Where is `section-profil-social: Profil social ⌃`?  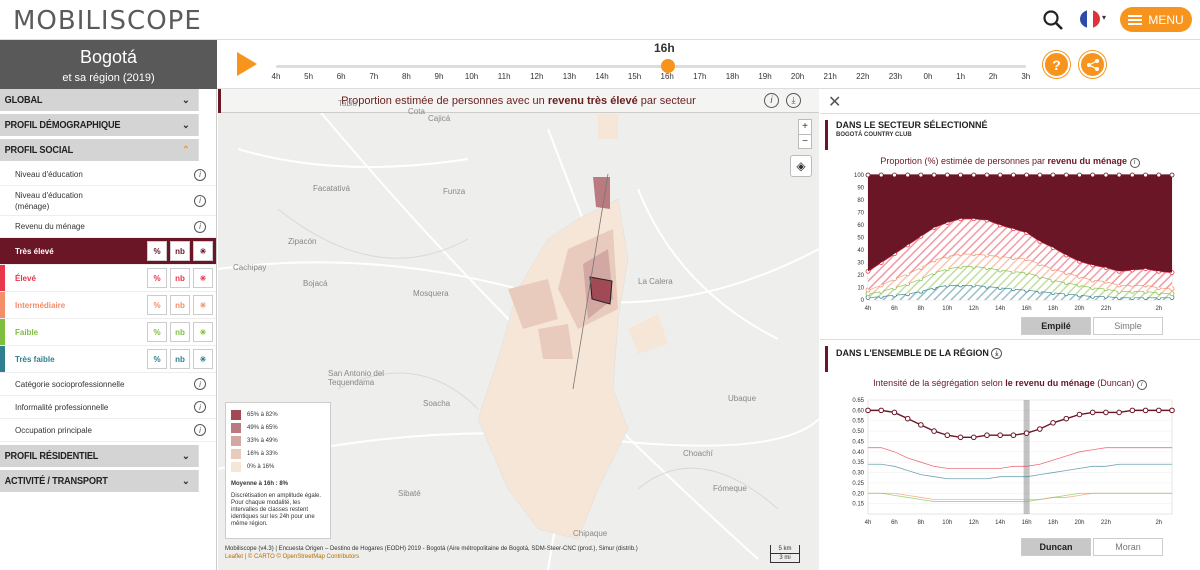
section-profil-social: Profil social ⌃ is located at coordinates (99, 150).